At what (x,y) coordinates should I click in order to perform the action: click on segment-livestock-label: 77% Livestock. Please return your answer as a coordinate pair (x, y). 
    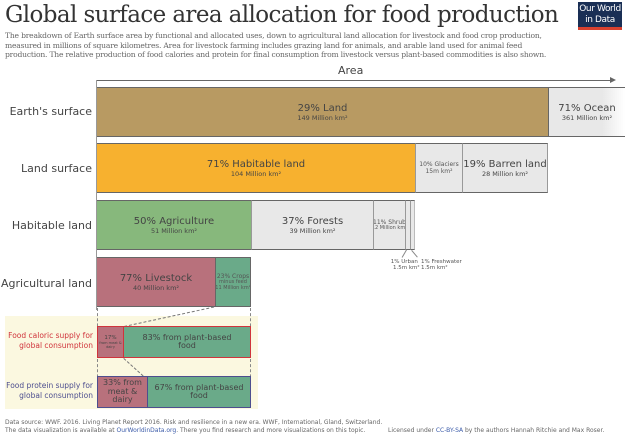
    Looking at the image, I should click on (156, 278).